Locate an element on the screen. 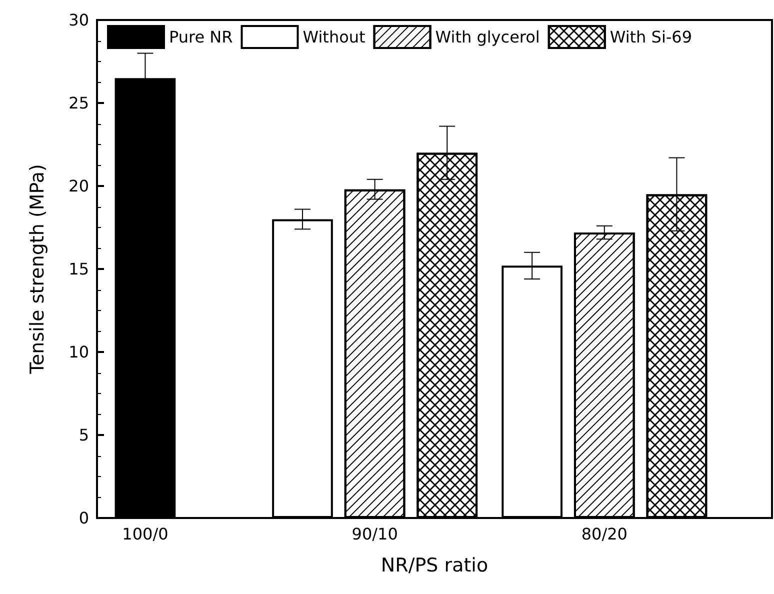  y-tick-label: 20 is located at coordinates (78, 186).